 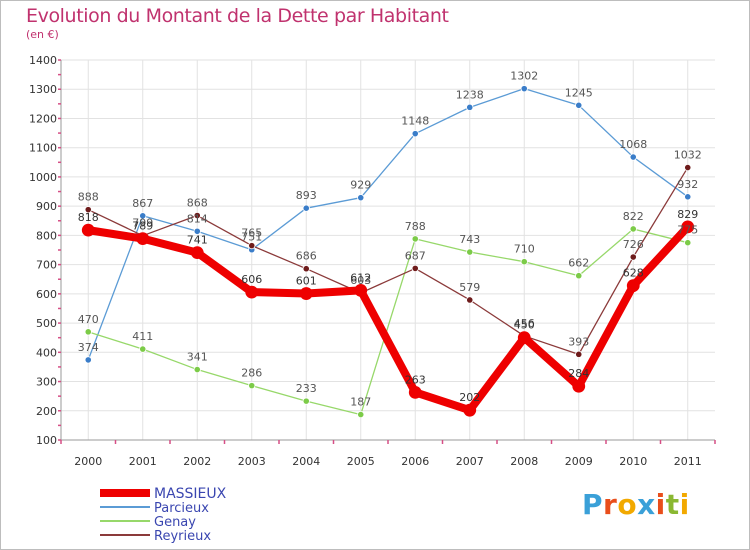 What do you see at coordinates (142, 336) in the screenshot?
I see `data-label-genay: 411` at bounding box center [142, 336].